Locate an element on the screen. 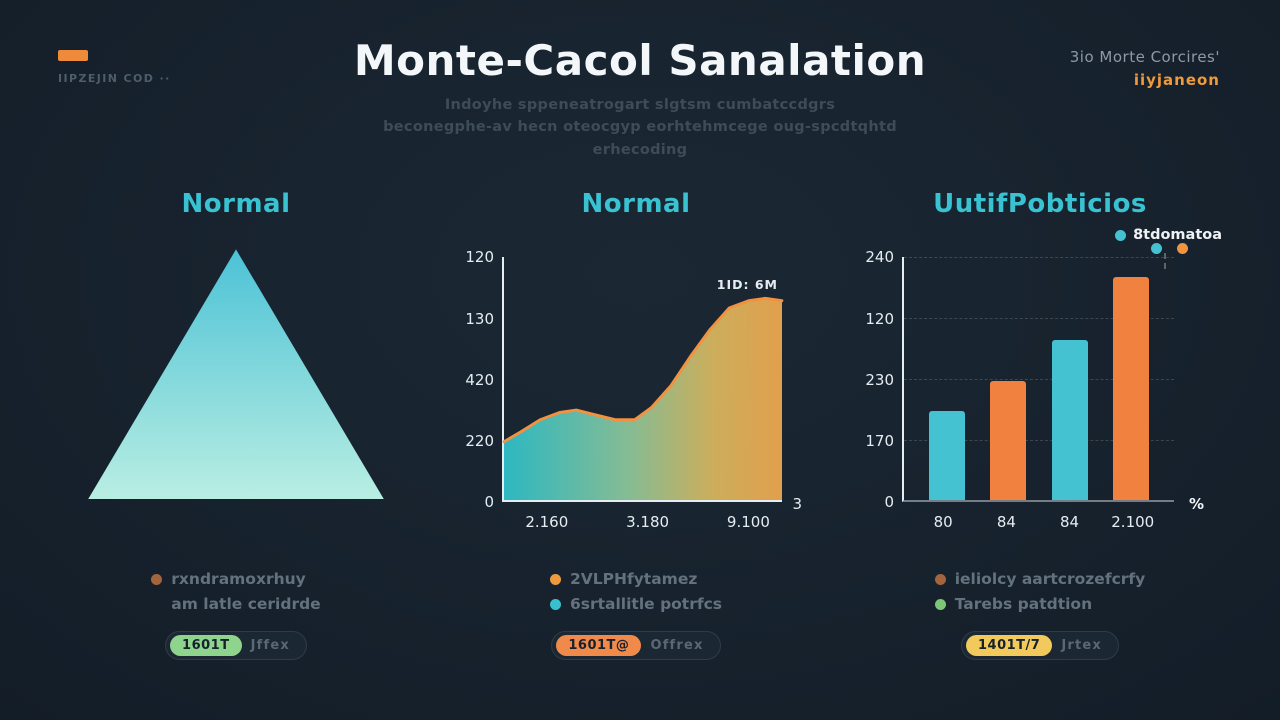 This screenshot has width=1280, height=720. legend-label: 2VLPHfytamez is located at coordinates (633, 579).